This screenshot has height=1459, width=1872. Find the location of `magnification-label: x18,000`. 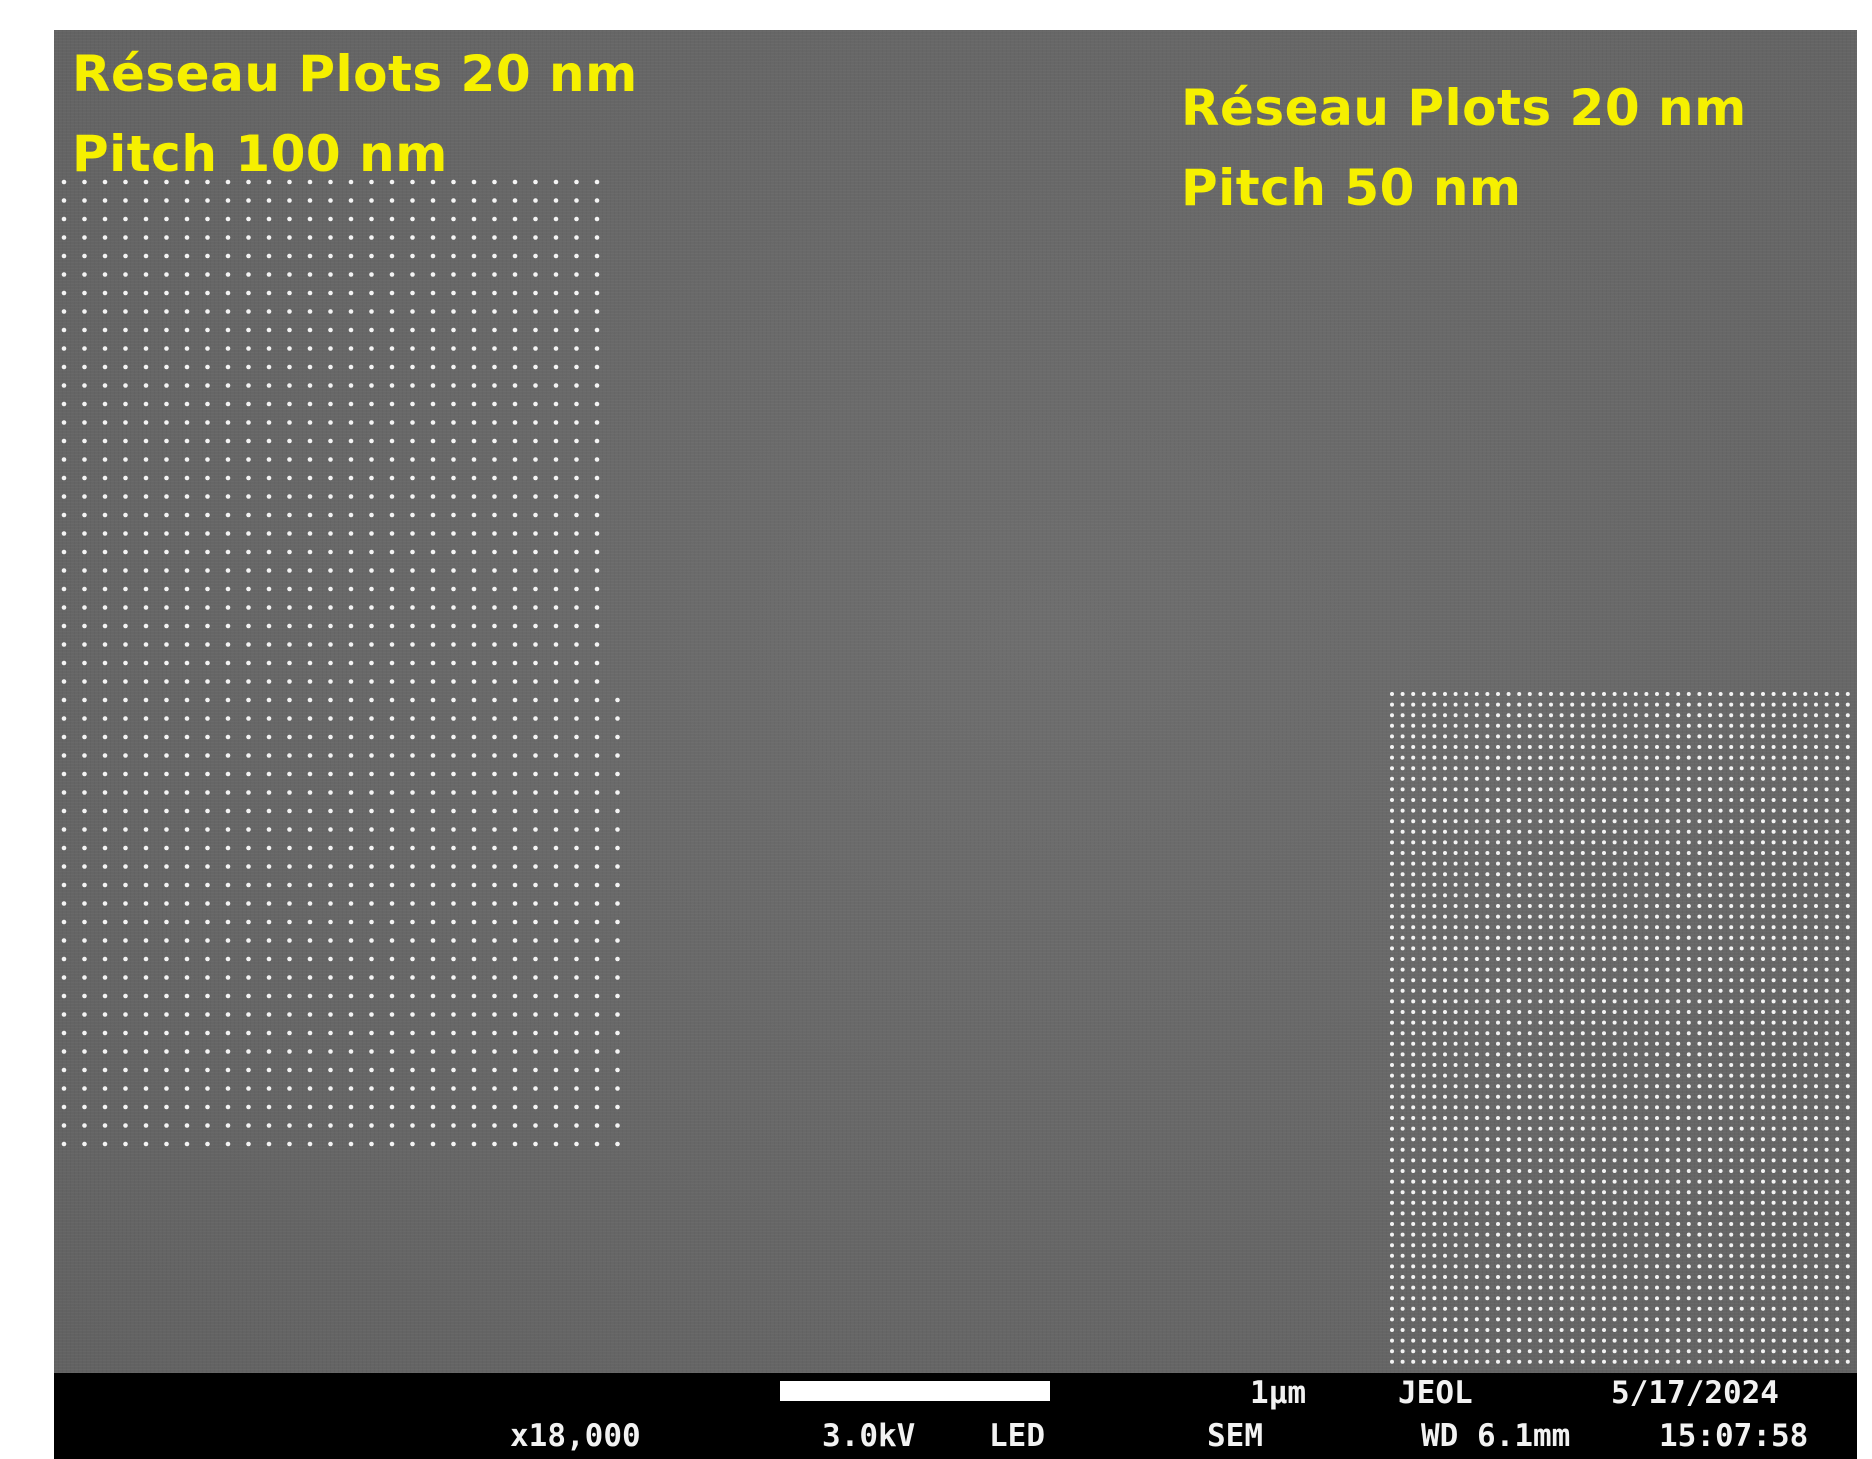

magnification-label: x18,000 is located at coordinates (575, 1436).